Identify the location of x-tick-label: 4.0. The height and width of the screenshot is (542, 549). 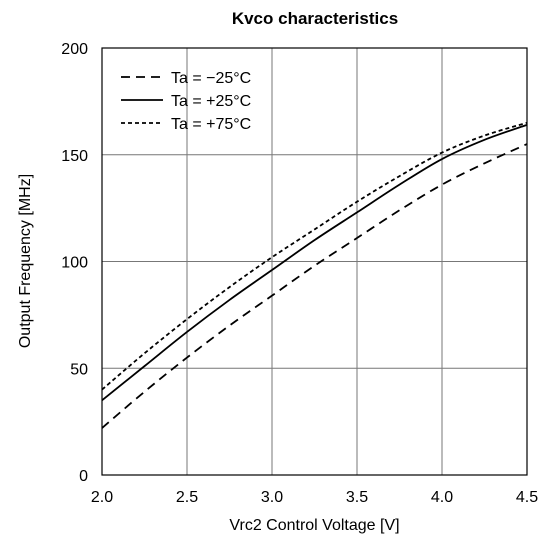
(442, 497).